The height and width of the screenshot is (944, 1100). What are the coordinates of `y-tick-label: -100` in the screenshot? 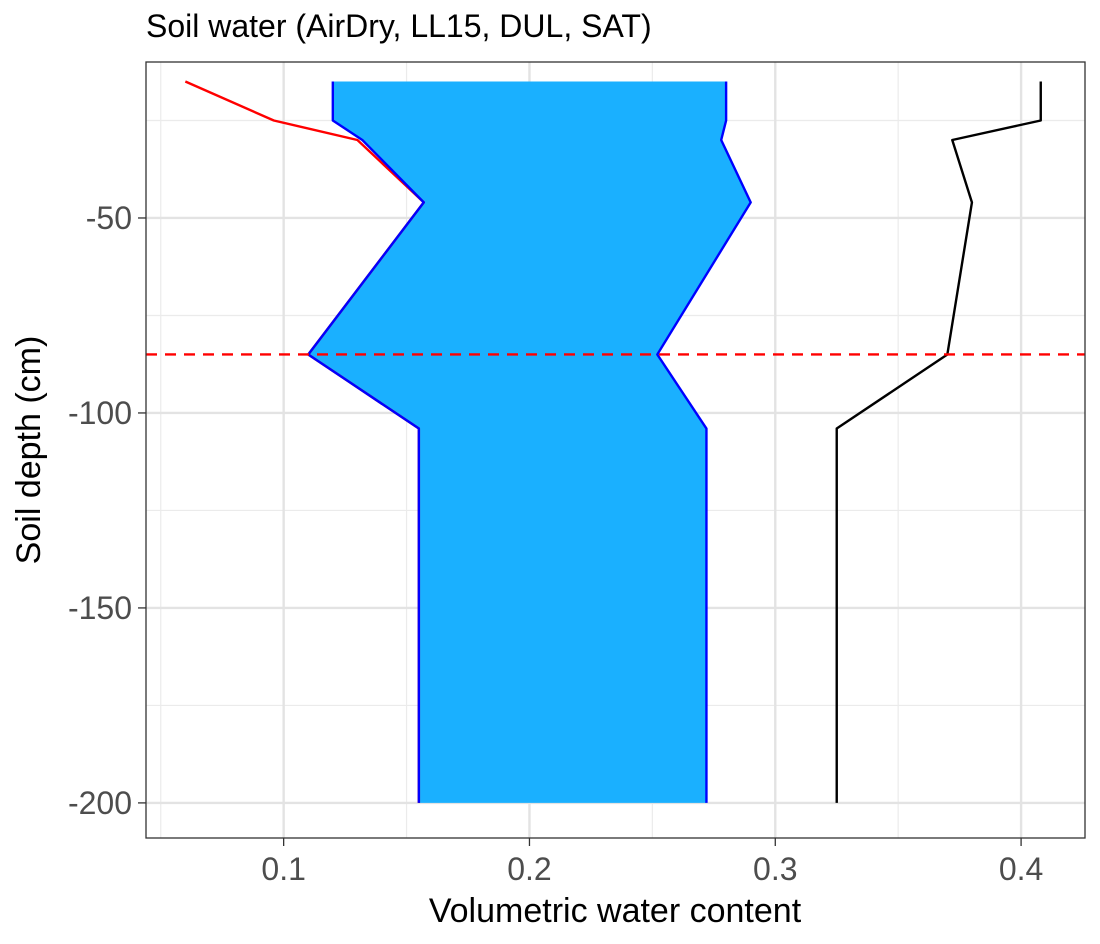 It's located at (100, 413).